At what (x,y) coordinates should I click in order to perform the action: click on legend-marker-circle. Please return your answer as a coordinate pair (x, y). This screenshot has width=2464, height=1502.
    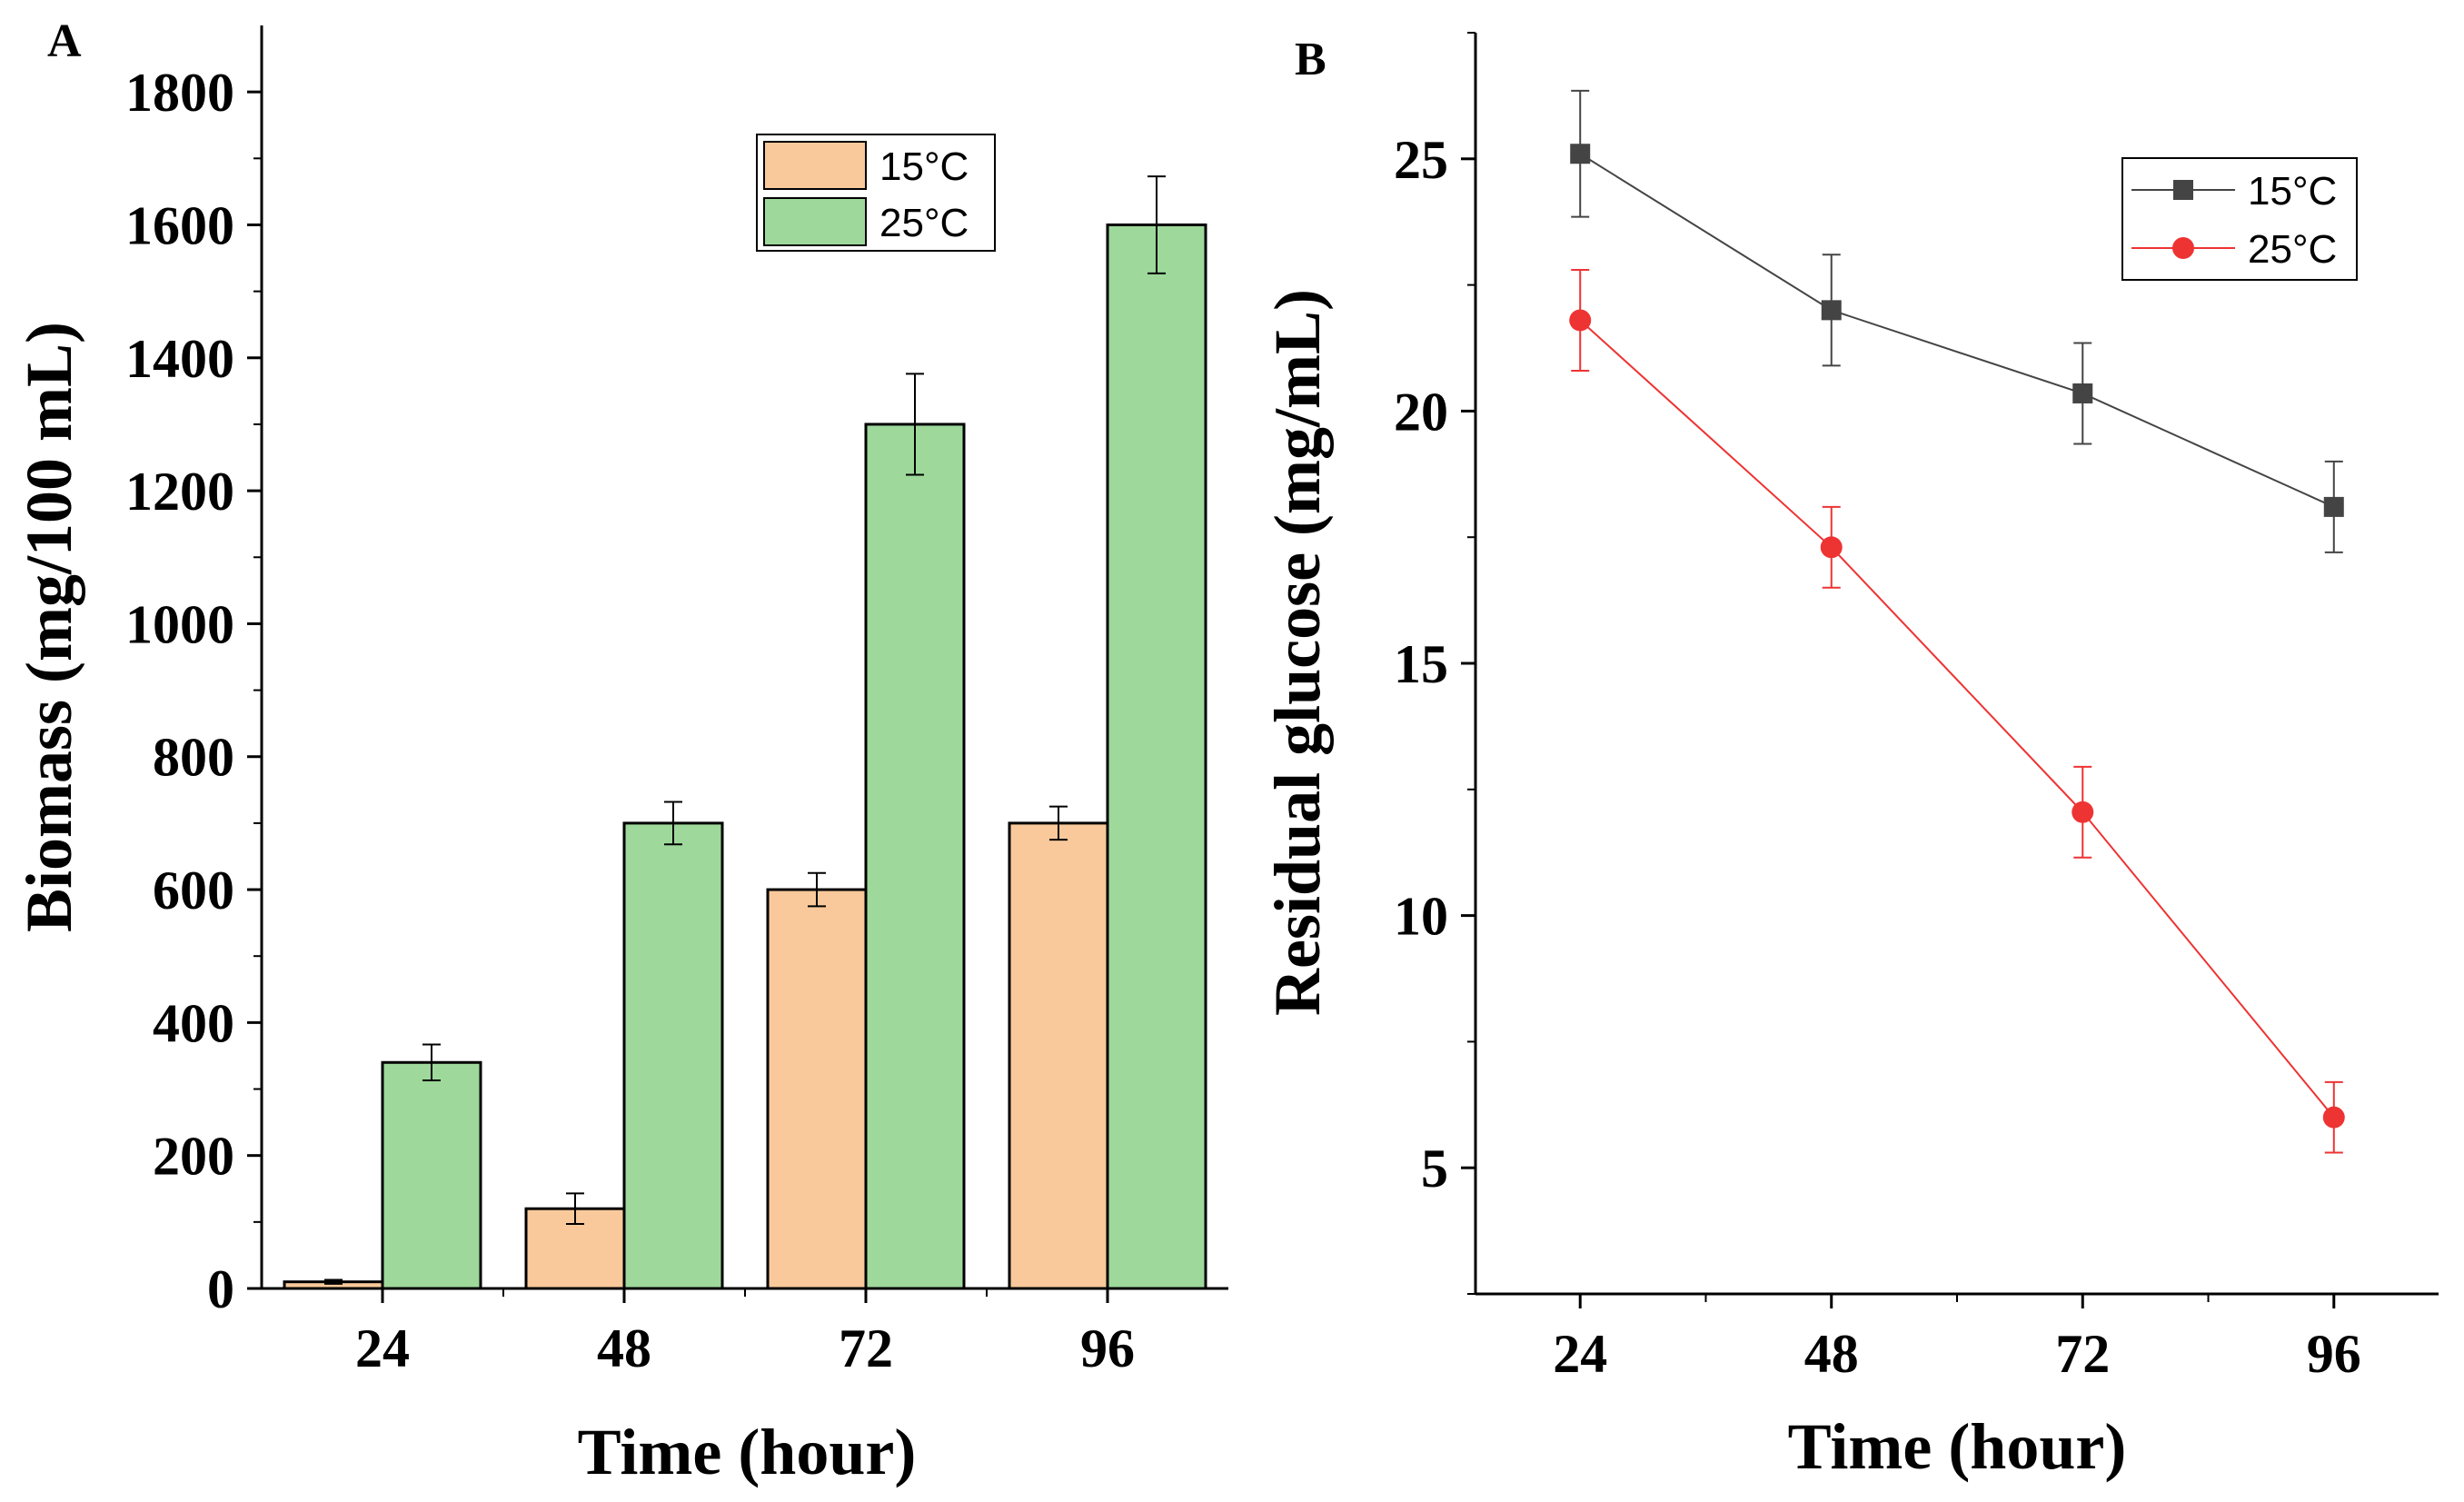
    Looking at the image, I should click on (2183, 248).